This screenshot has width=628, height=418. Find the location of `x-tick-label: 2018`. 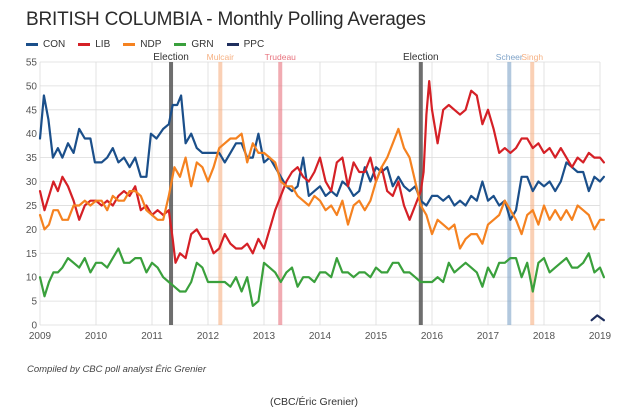

x-tick-label: 2018 is located at coordinates (544, 336).